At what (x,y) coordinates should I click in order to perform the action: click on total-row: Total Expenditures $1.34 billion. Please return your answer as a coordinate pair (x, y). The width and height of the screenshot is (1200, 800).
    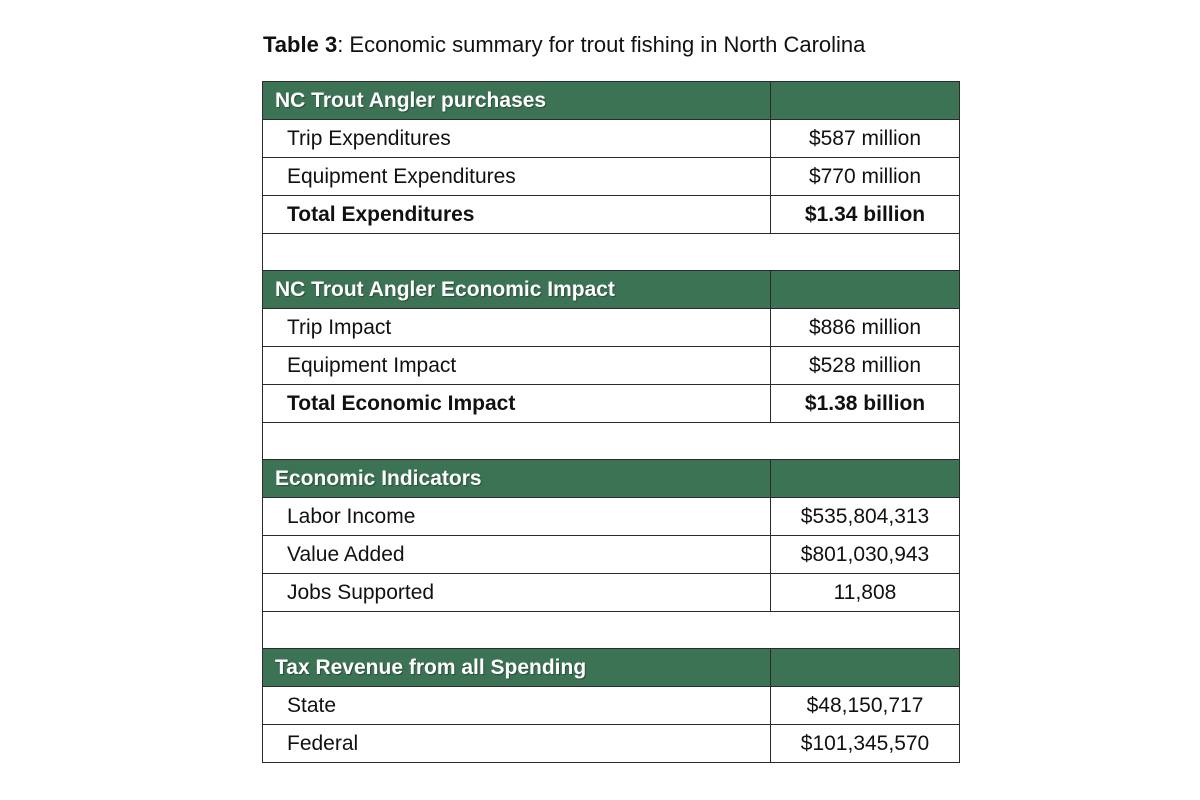
    Looking at the image, I should click on (611, 214).